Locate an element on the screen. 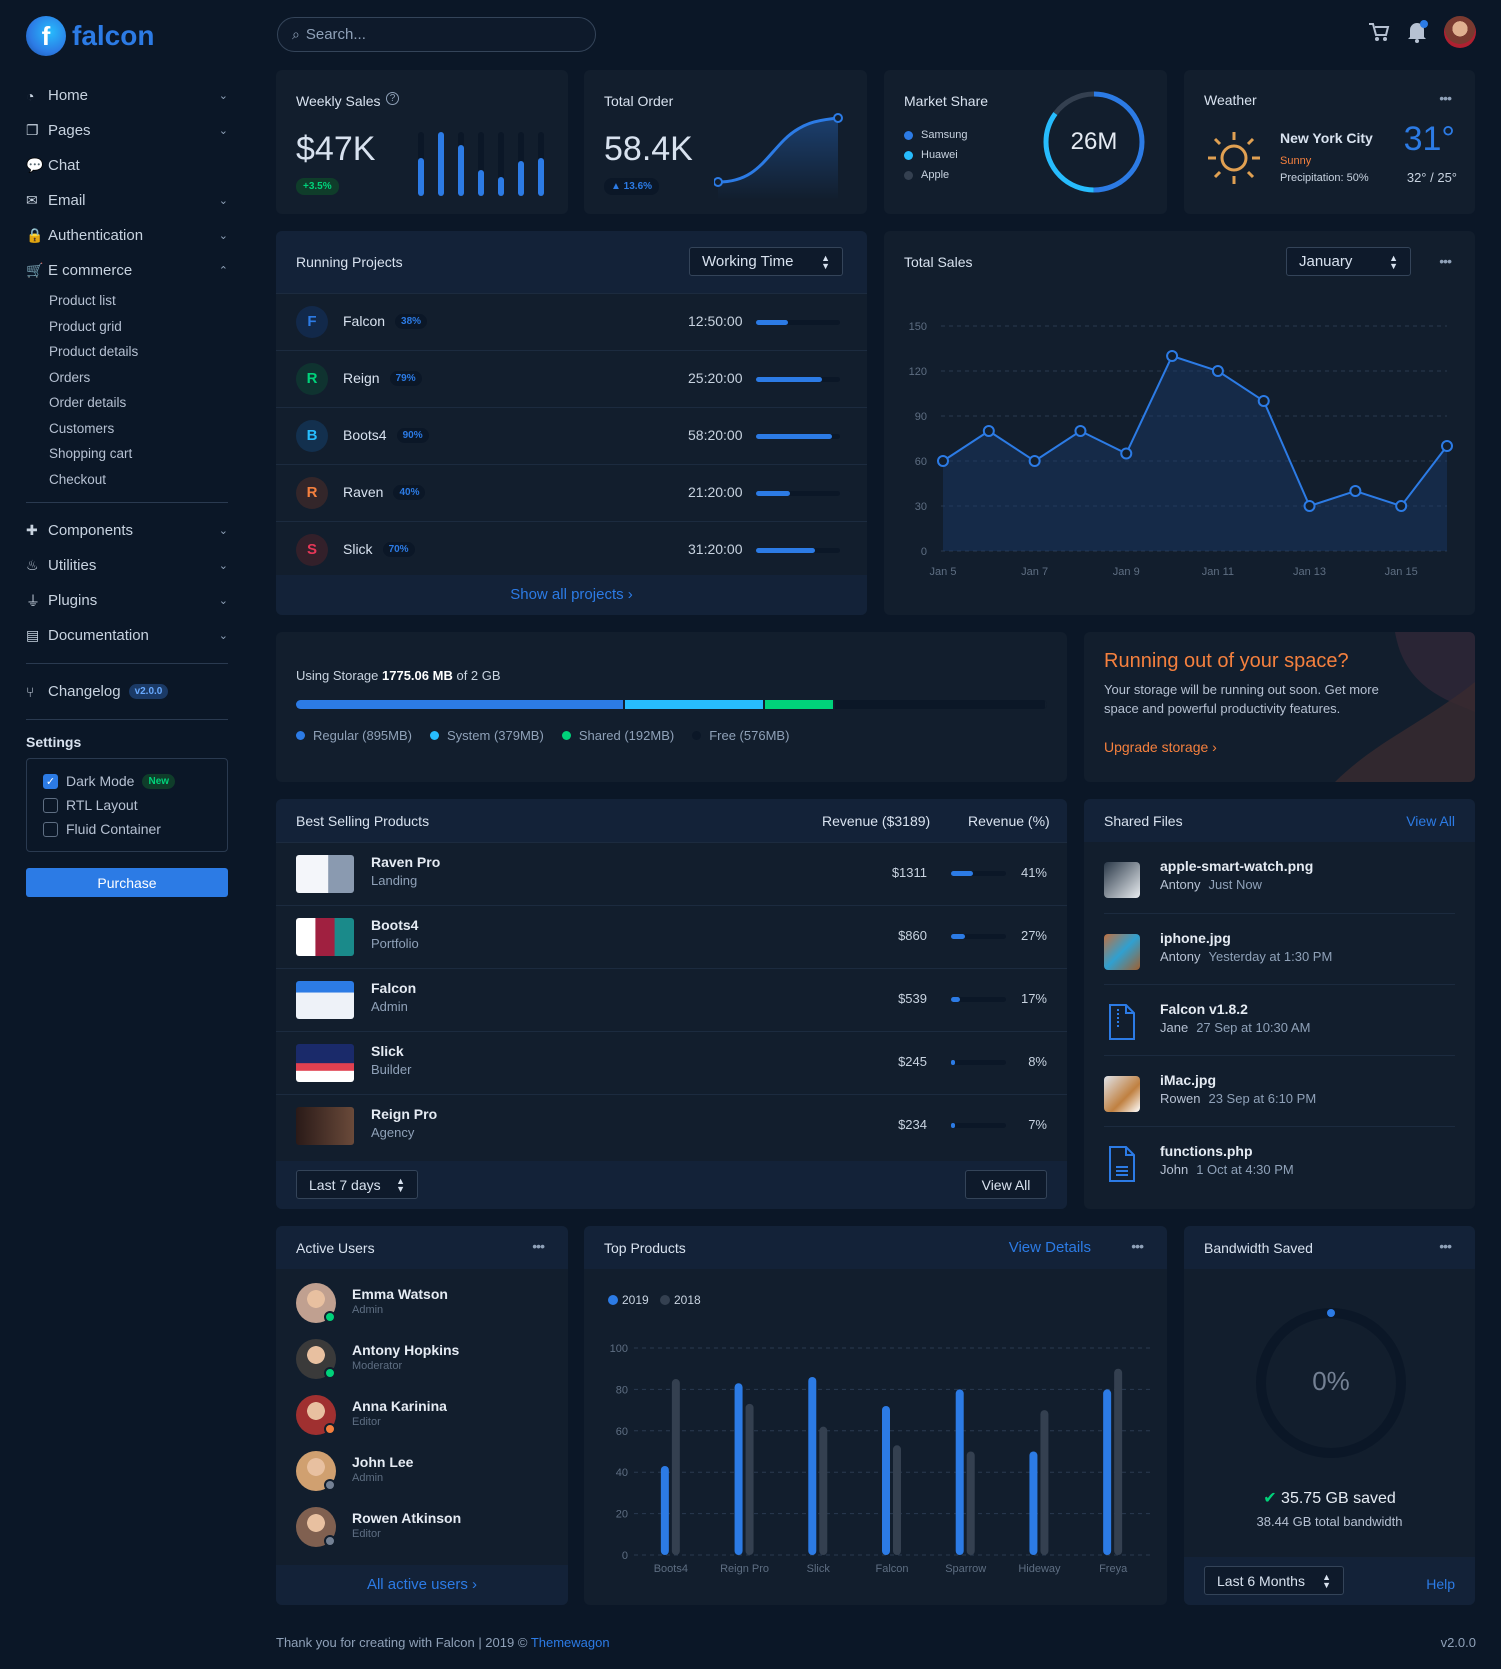 This screenshot has width=1501, height=1669. help-icon: ? is located at coordinates (392, 98).